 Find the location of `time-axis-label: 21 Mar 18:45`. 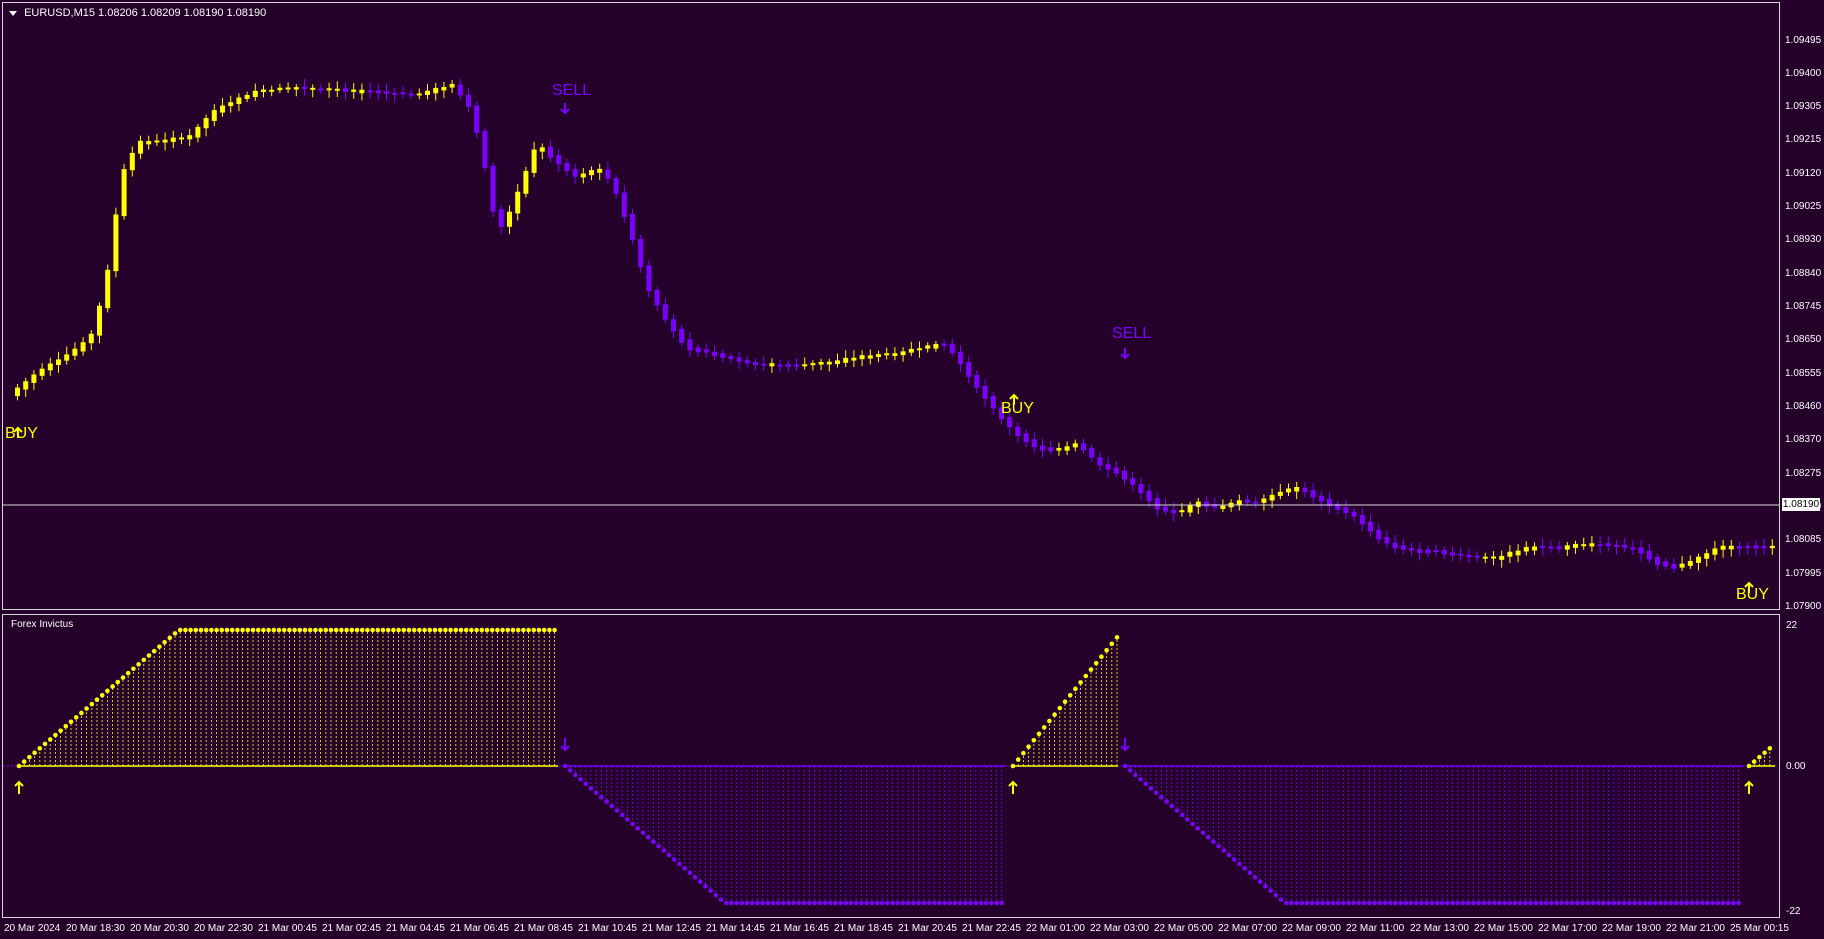

time-axis-label: 21 Mar 18:45 is located at coordinates (863, 928).